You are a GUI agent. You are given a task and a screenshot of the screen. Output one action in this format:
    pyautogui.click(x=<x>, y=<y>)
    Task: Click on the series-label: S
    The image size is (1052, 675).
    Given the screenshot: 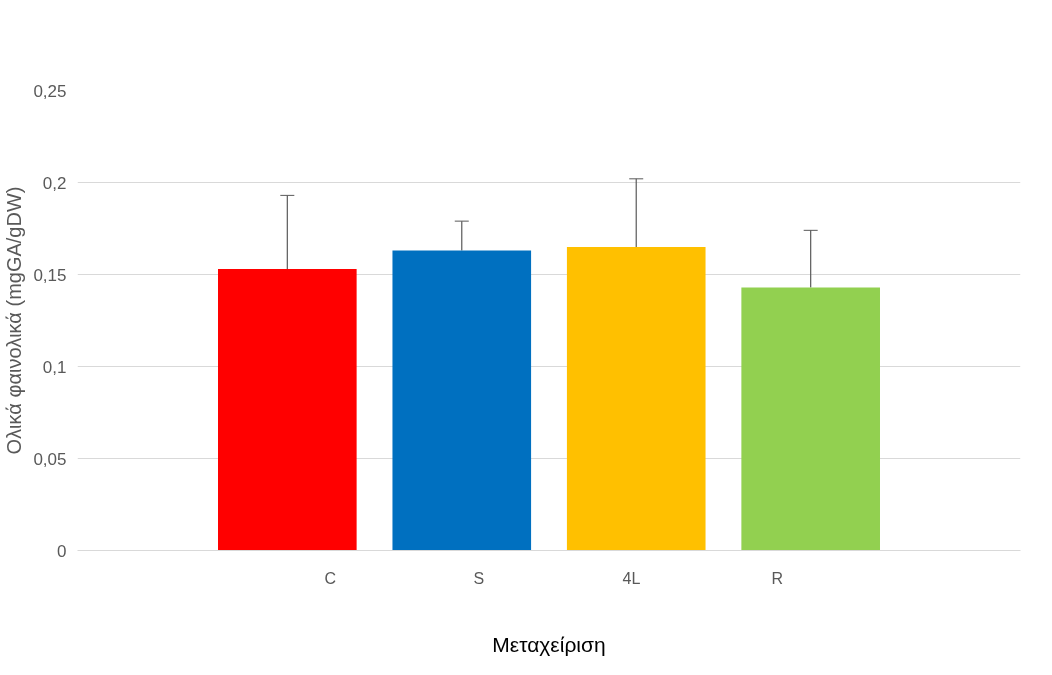 What is the action you would take?
    pyautogui.click(x=479, y=579)
    